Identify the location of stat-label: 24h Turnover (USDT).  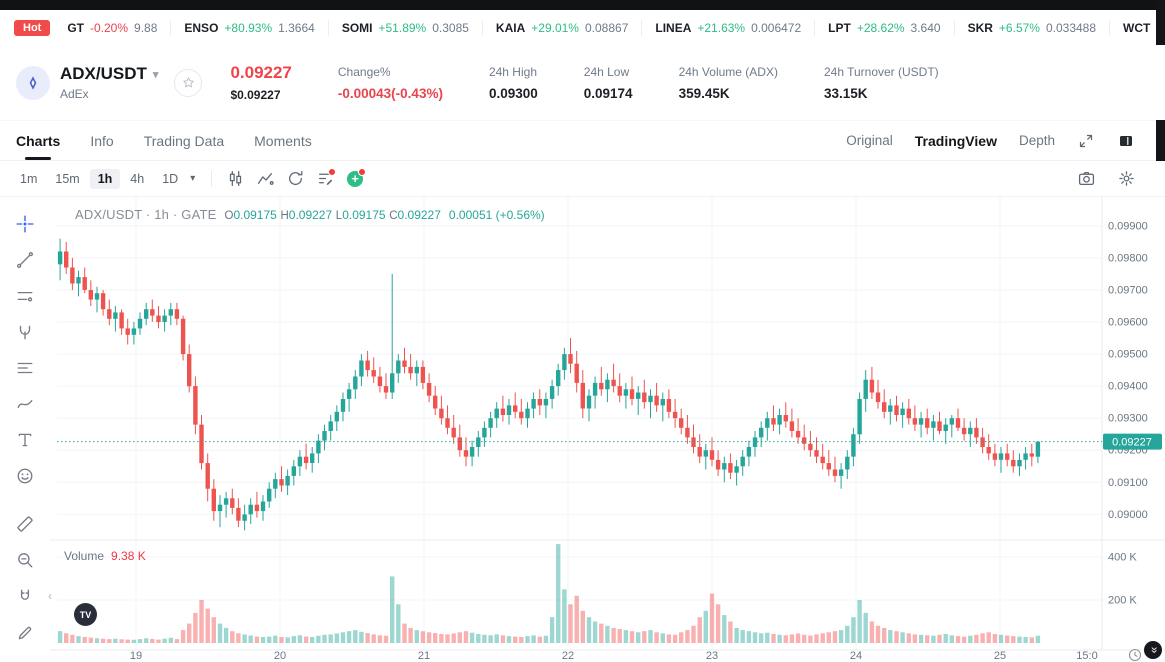
(881, 71).